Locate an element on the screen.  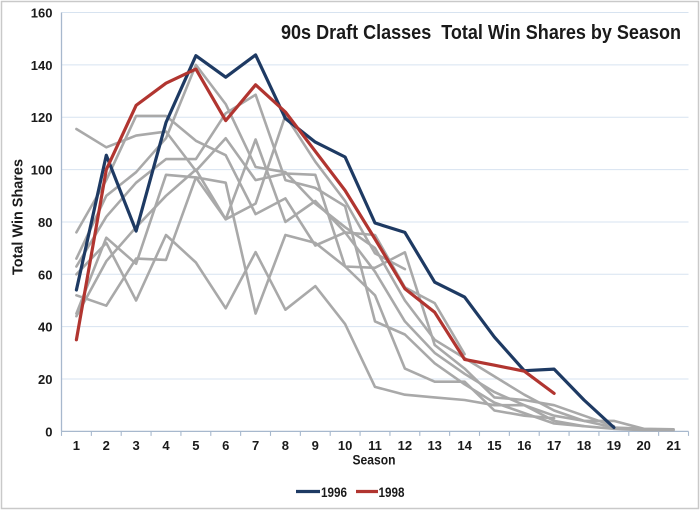
svg-text: 17 is located at coordinates (554, 445).